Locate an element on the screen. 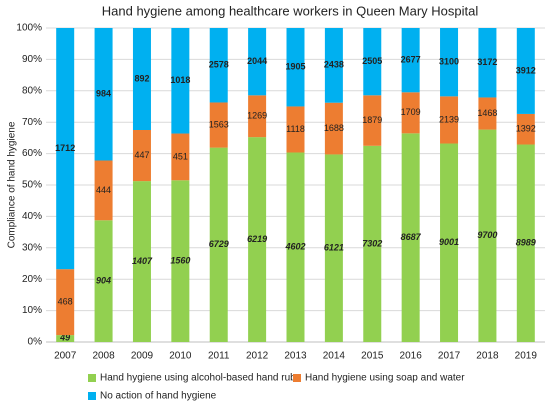  data-label: 2505 is located at coordinates (372, 61).